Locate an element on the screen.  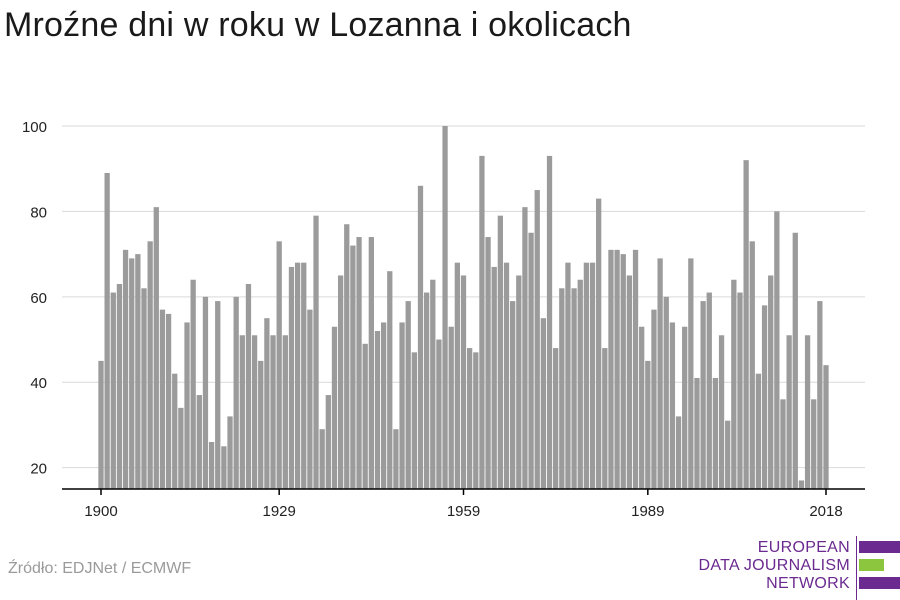
y-tick-label: 40 is located at coordinates (38, 383).